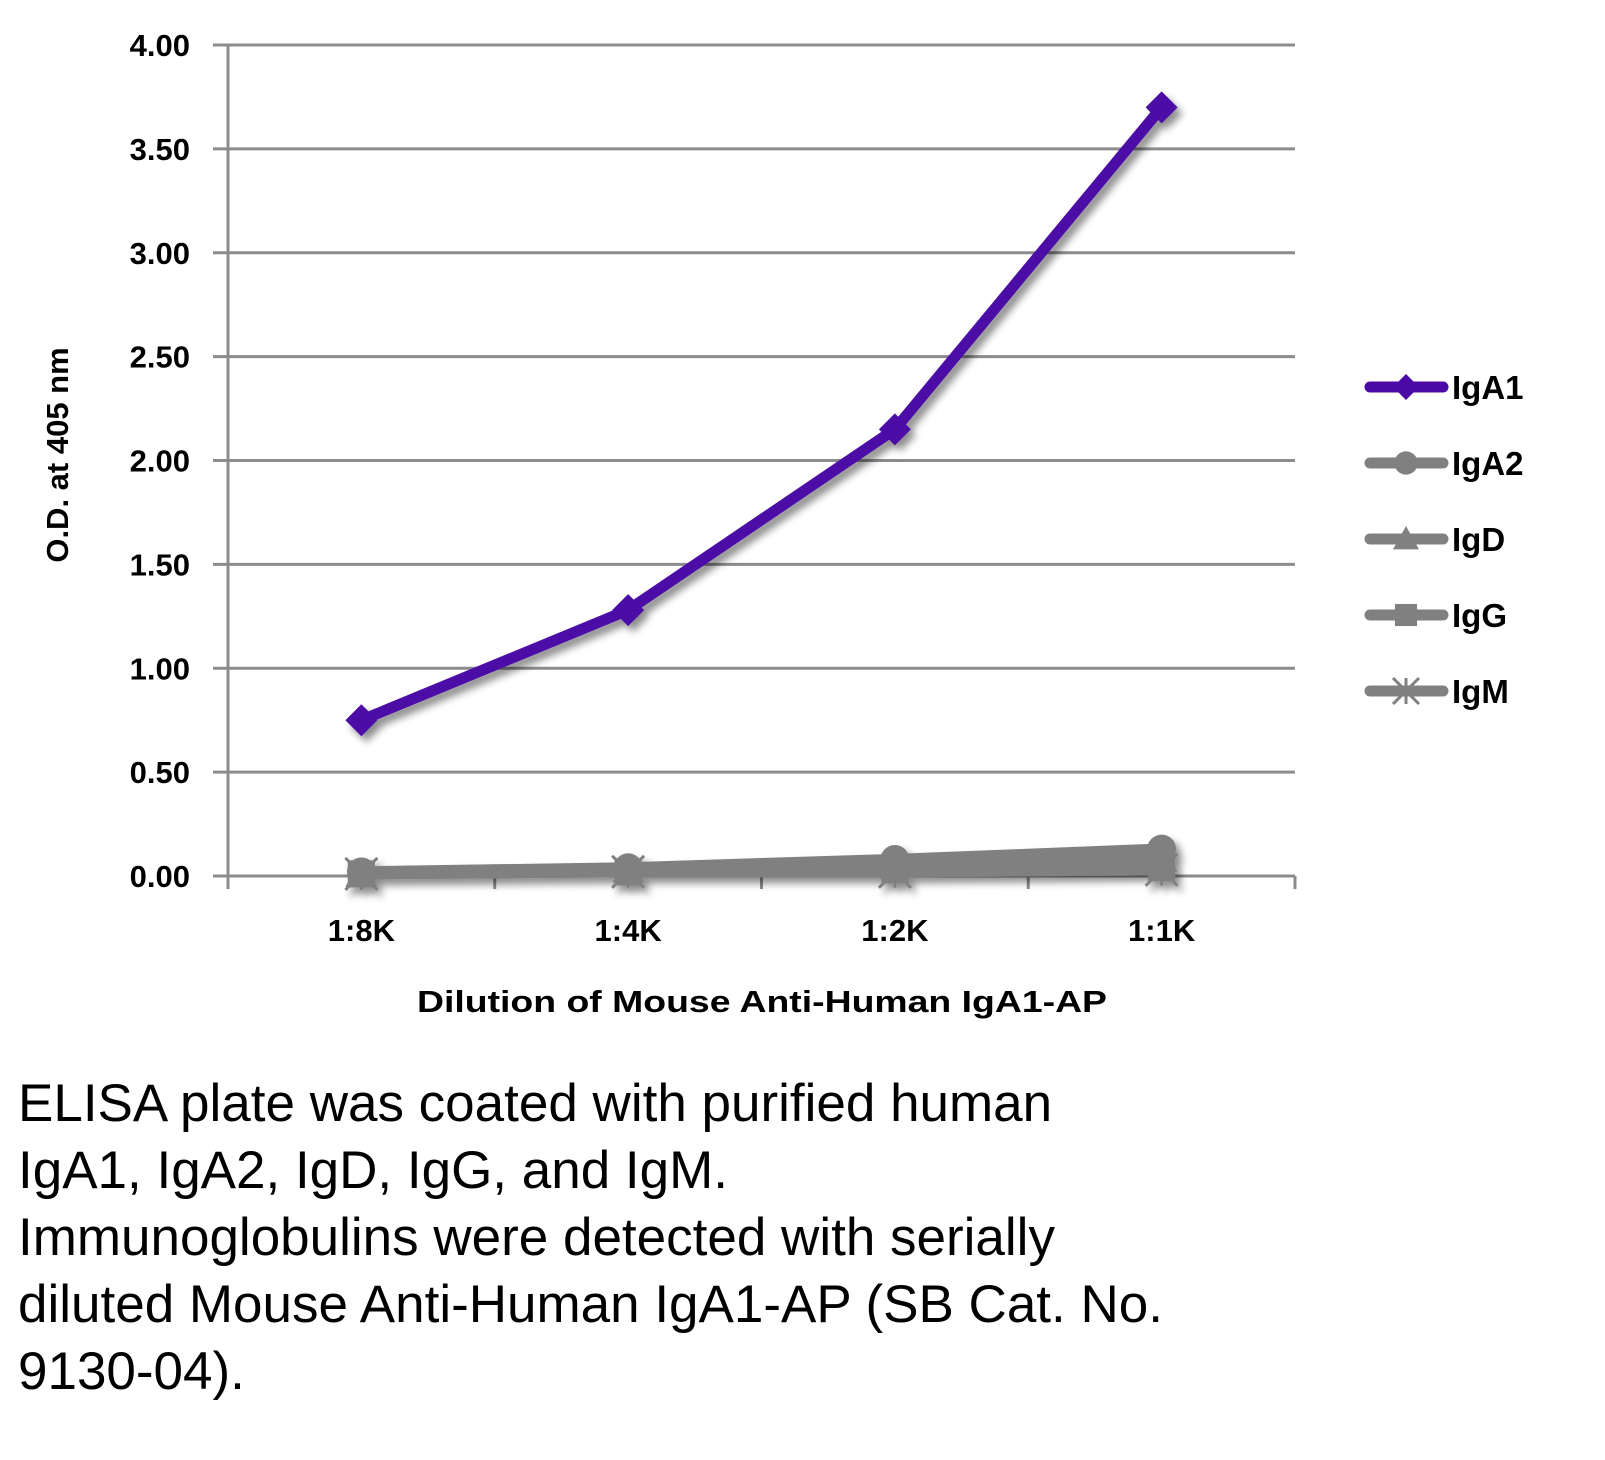 Image resolution: width=1605 pixels, height=1460 pixels. I want to click on legend-item-igg: IgG, so click(1435, 615).